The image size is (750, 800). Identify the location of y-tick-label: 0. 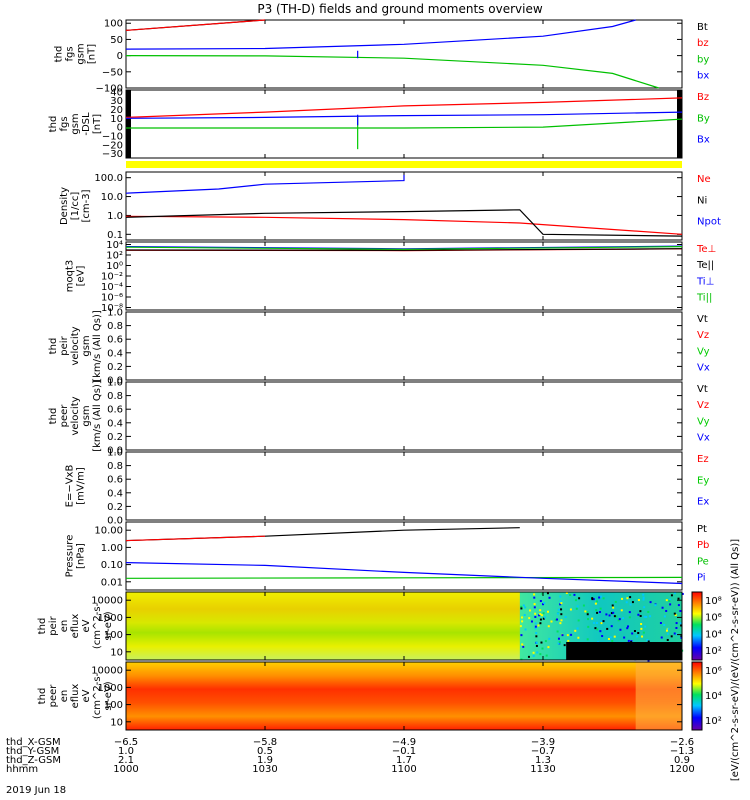
(120, 128).